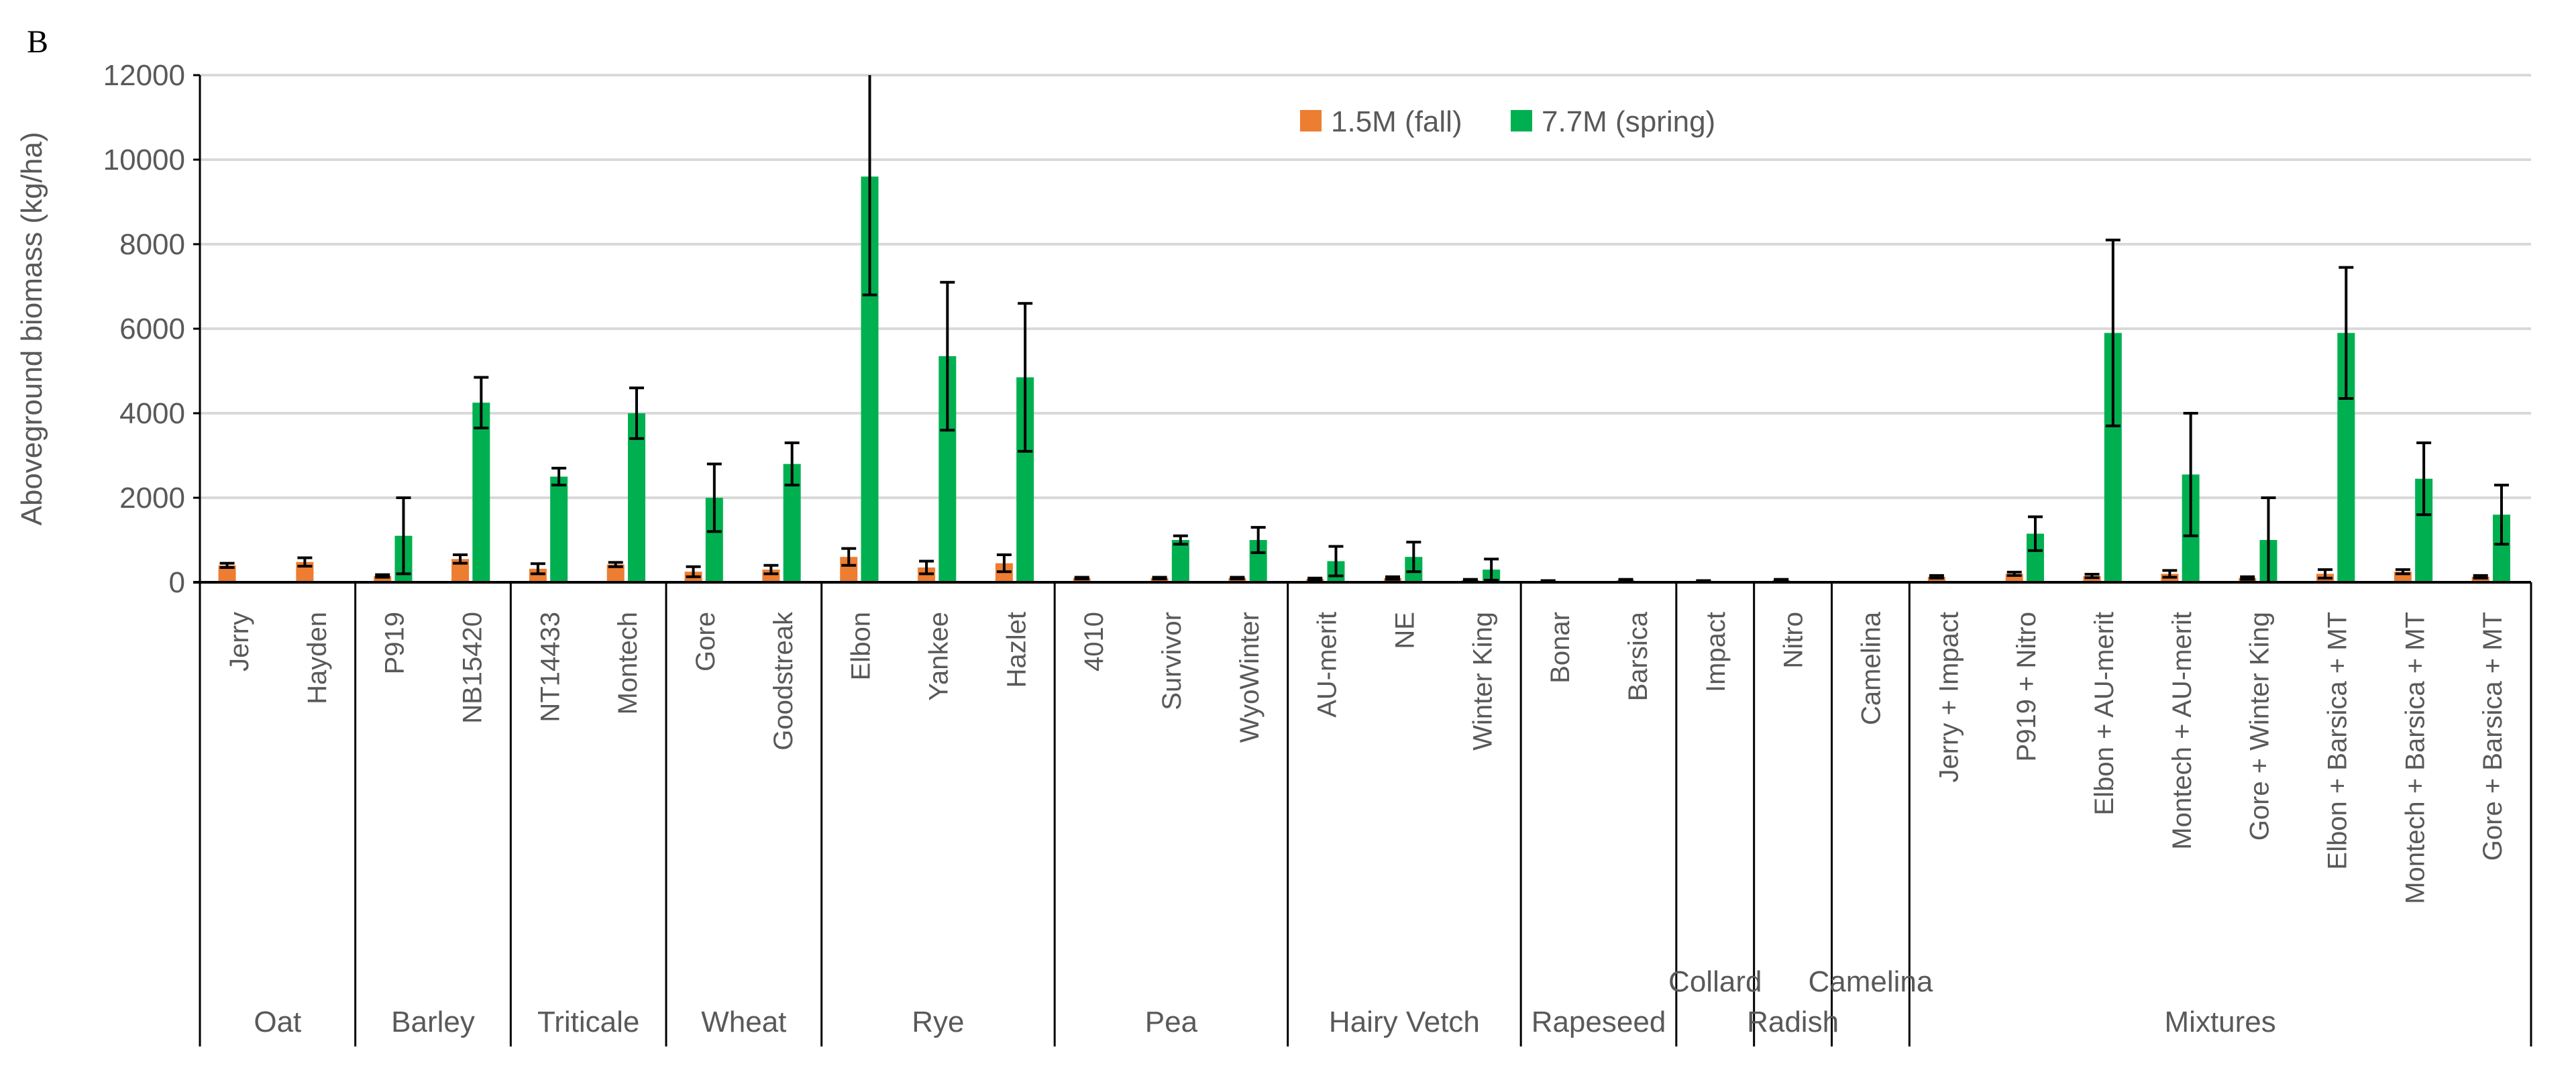  What do you see at coordinates (152, 413) in the screenshot?
I see `y-tick-label: 4000` at bounding box center [152, 413].